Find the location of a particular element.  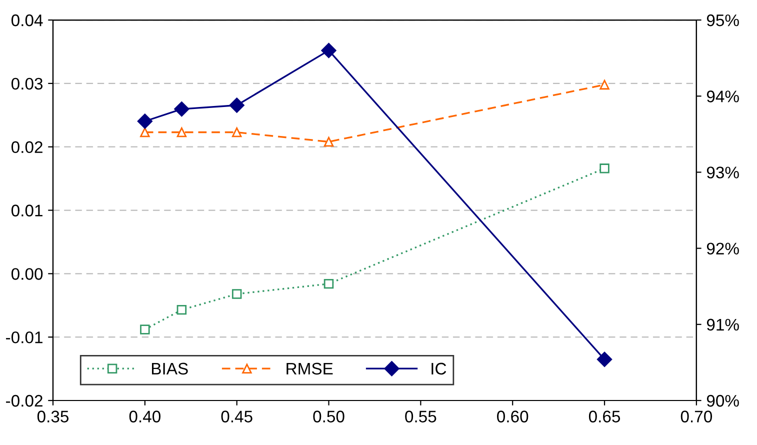

x-tick-label: 0.55 is located at coordinates (420, 416).